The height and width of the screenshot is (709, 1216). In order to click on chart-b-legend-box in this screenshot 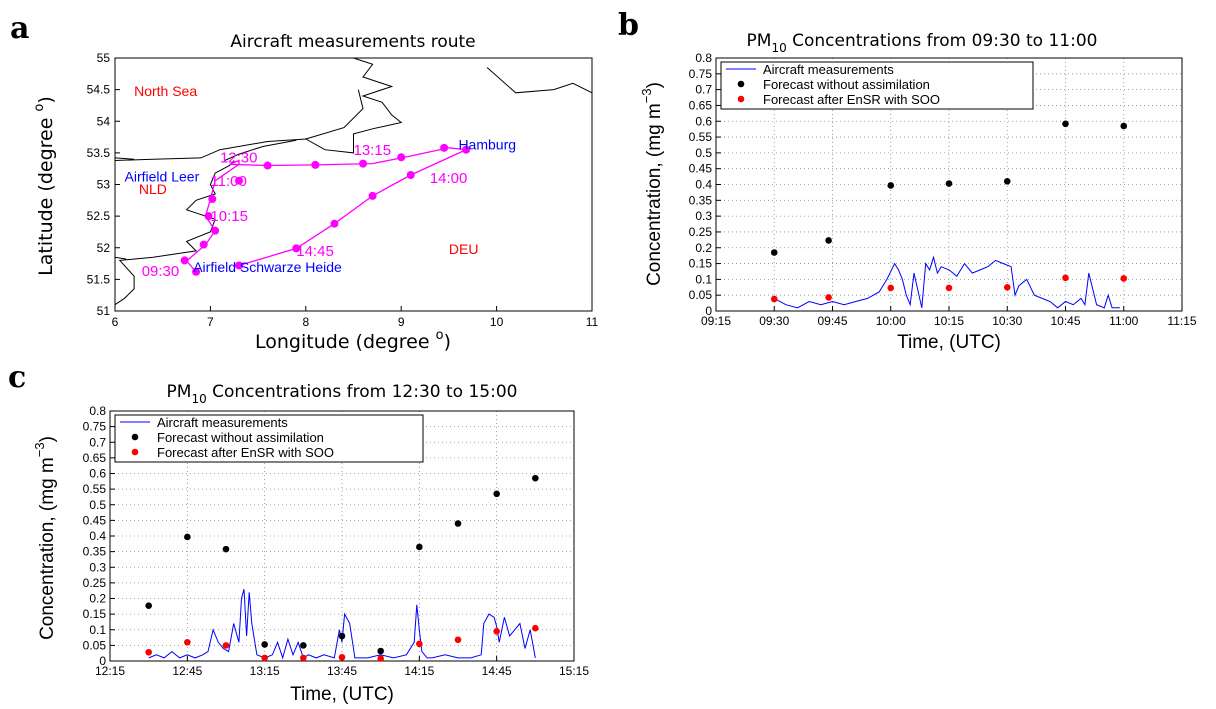, I will do `click(877, 85)`.